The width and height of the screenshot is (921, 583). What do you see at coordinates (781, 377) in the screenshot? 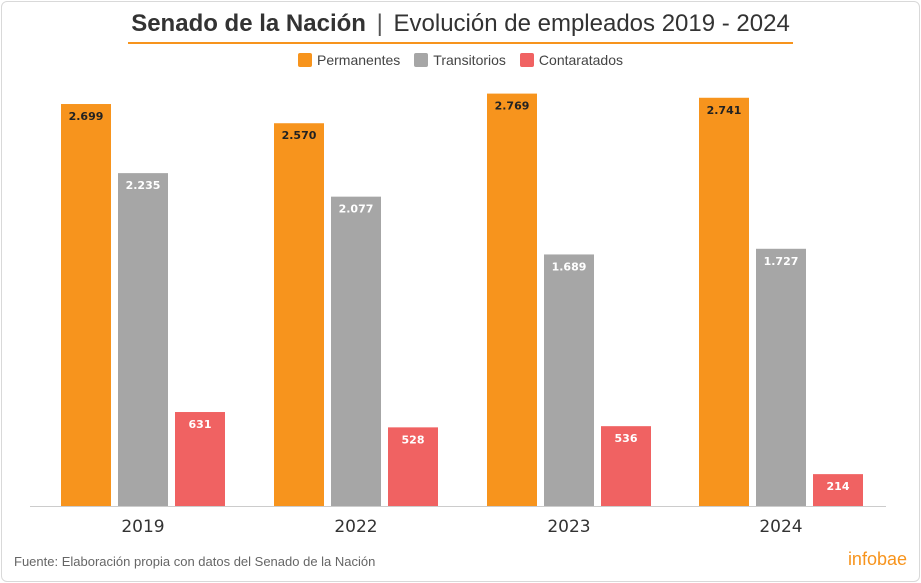
I see `bar-transitorios-2024` at bounding box center [781, 377].